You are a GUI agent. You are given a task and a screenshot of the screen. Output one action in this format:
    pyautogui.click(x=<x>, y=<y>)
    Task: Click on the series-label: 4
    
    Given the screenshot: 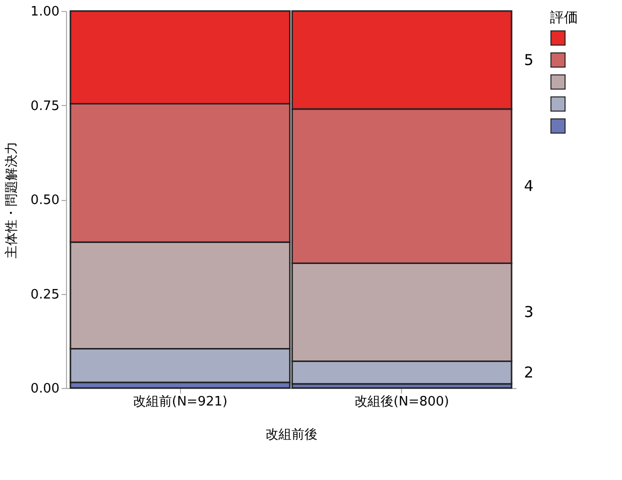 What is the action you would take?
    pyautogui.click(x=529, y=186)
    